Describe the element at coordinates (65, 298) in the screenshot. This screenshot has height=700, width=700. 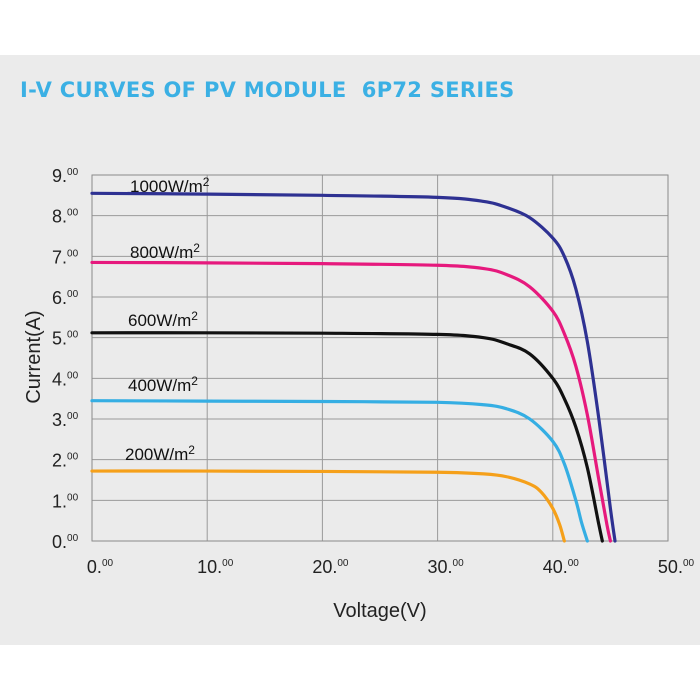
I see `y-tick-label: 6.00` at that location.